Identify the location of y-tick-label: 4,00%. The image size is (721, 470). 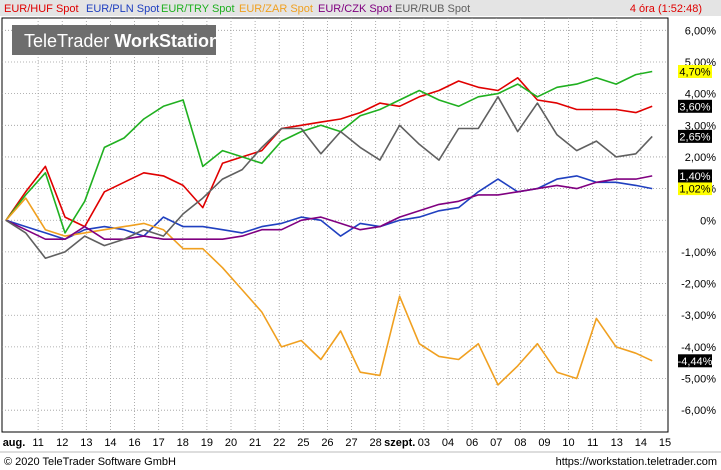
(700, 95).